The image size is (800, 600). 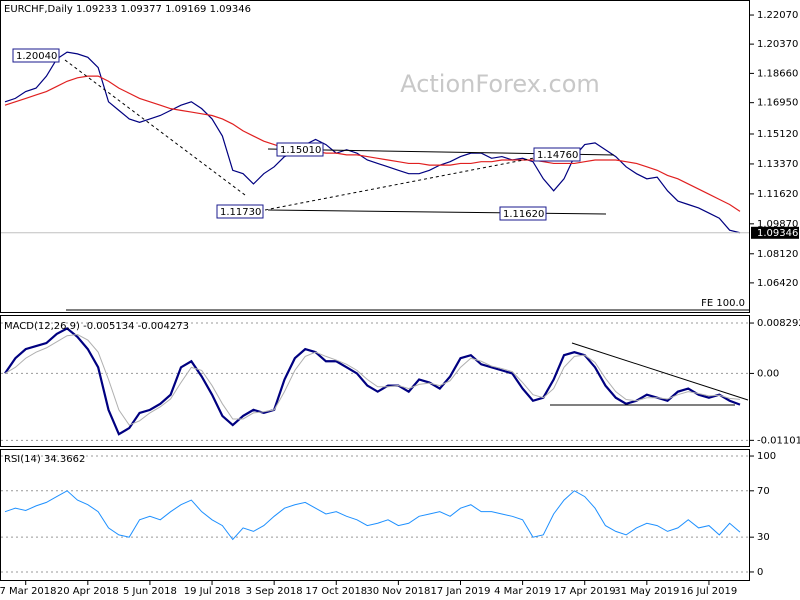 I want to click on annotation: 1.11730, so click(x=240, y=212).